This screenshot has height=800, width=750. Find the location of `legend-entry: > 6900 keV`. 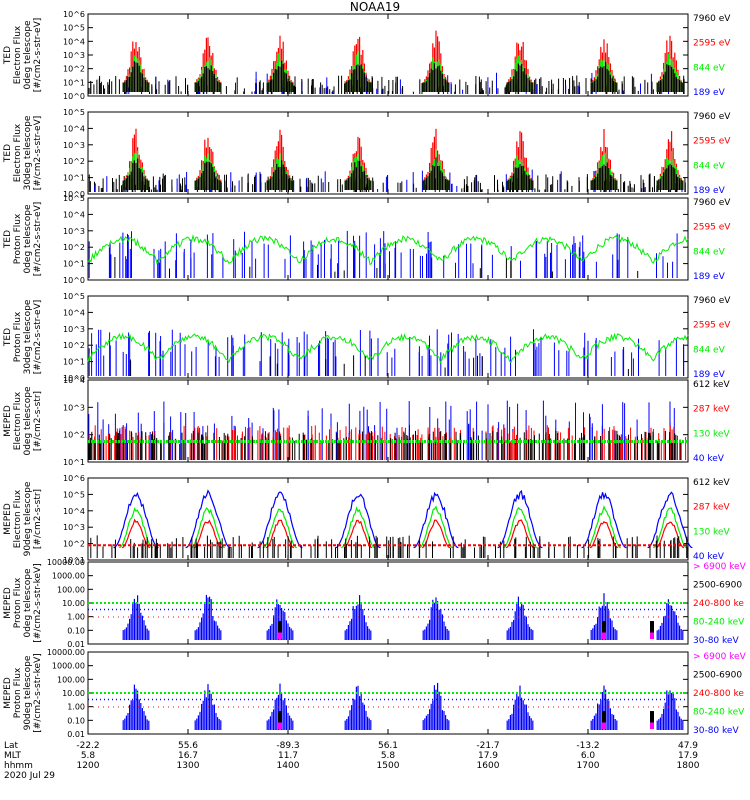

legend-entry: > 6900 keV is located at coordinates (720, 567).